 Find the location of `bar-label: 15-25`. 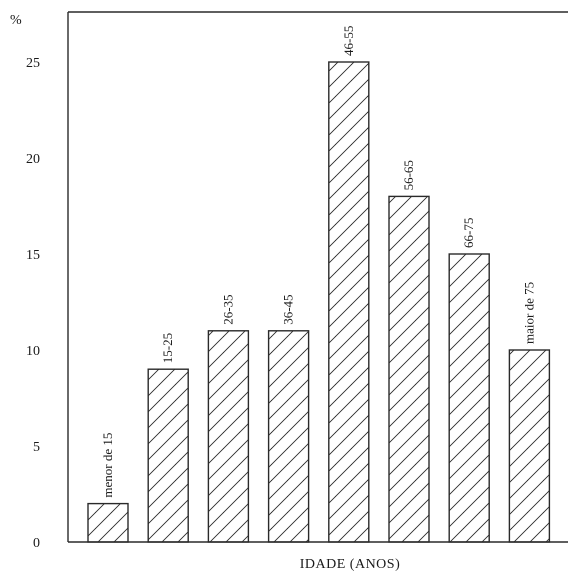

bar-label: 15-25 is located at coordinates (167, 348).